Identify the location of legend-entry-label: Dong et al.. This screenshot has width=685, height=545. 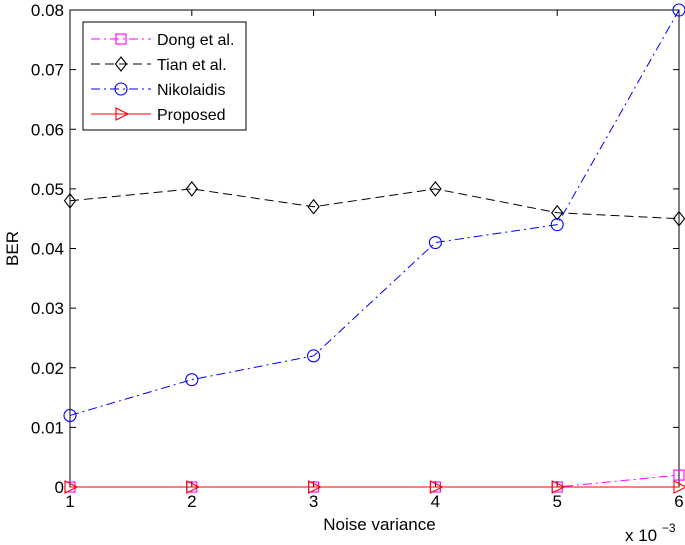
(195, 40).